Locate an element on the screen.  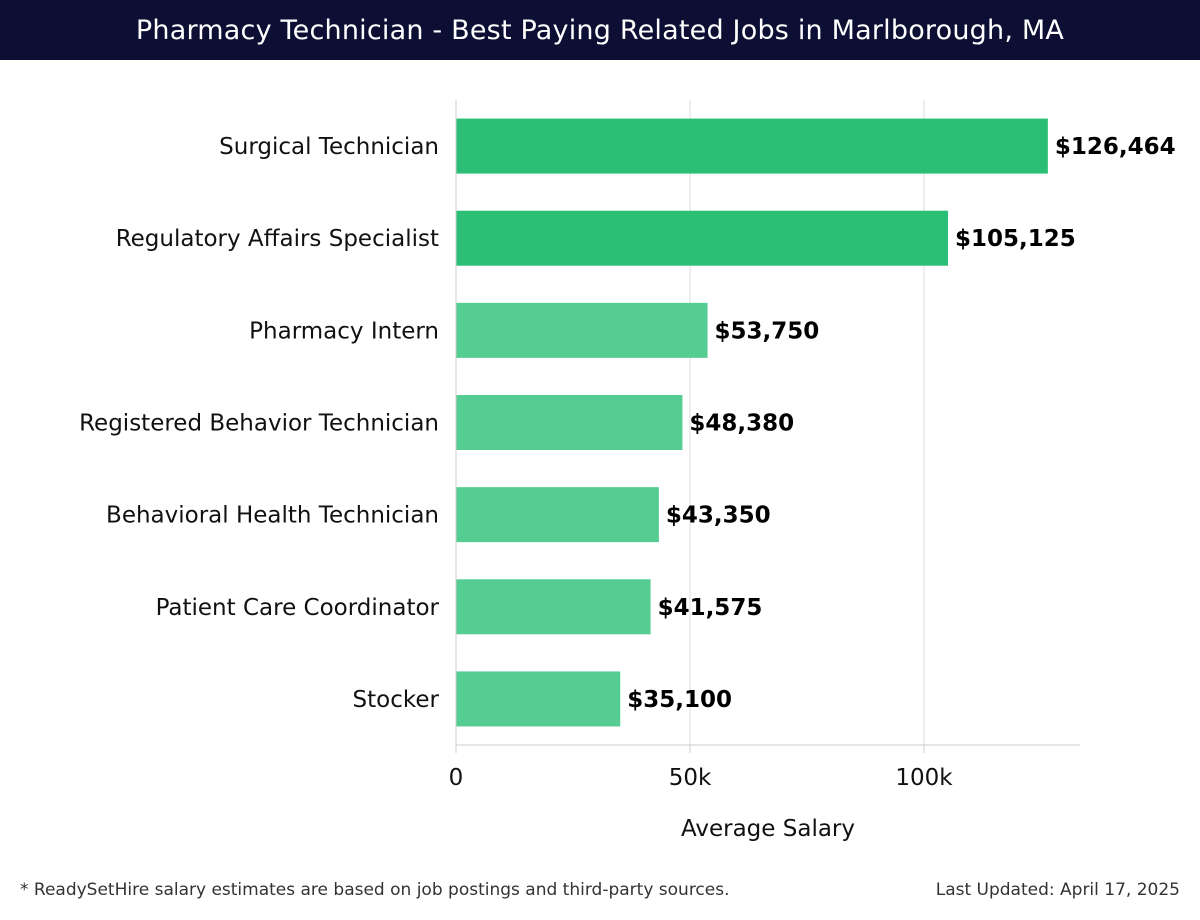
value-label: $126,464 is located at coordinates (1115, 147).